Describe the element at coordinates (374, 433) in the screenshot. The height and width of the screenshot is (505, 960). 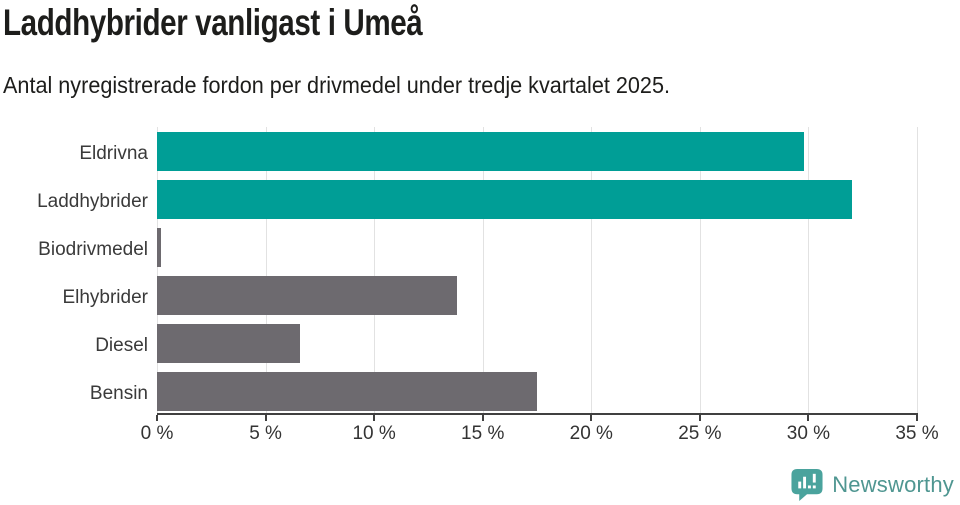
I see `x-axis-tick-label: 10 %` at that location.